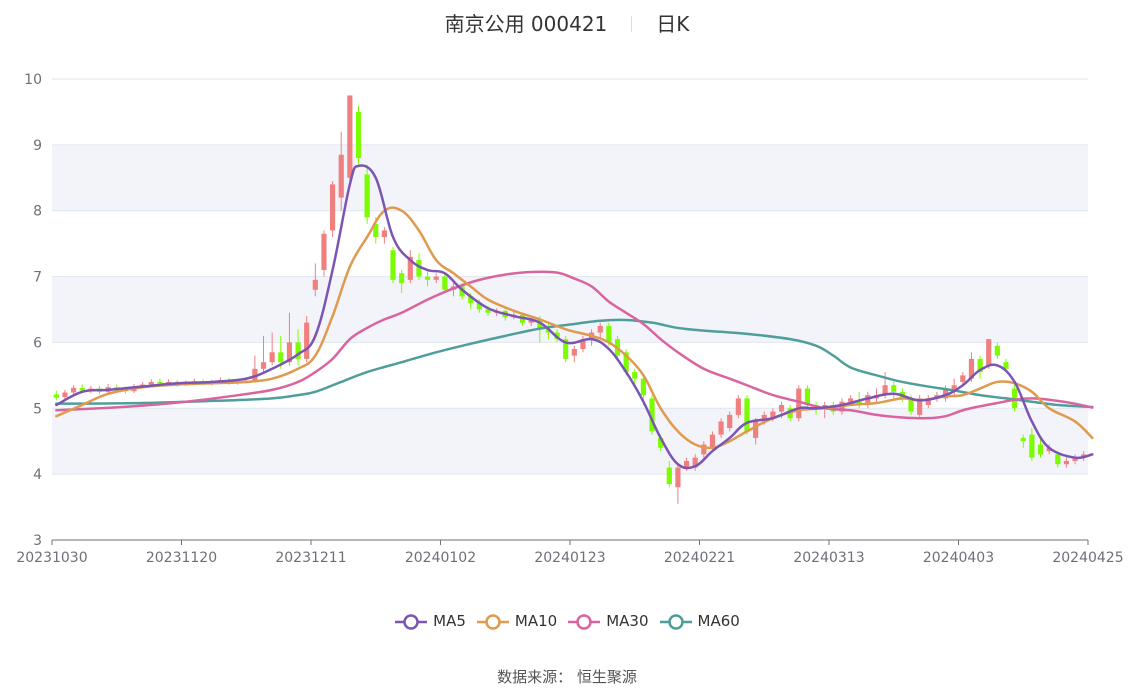 The image size is (1134, 689). Describe the element at coordinates (1087, 558) in the screenshot. I see `x-tick-label: 20240425` at that location.